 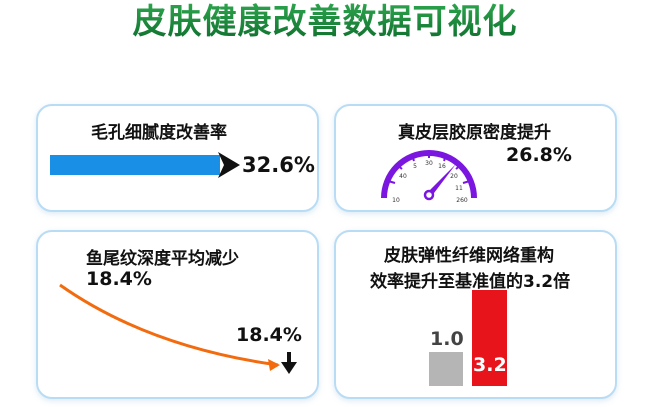 I want to click on progress-arrow, so click(x=145, y=165).